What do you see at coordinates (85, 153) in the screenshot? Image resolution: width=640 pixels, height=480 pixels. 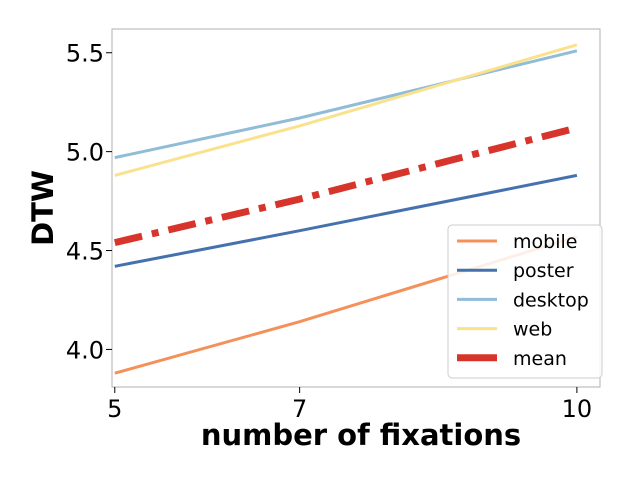 I see `y-tick-label: 5.0` at bounding box center [85, 153].